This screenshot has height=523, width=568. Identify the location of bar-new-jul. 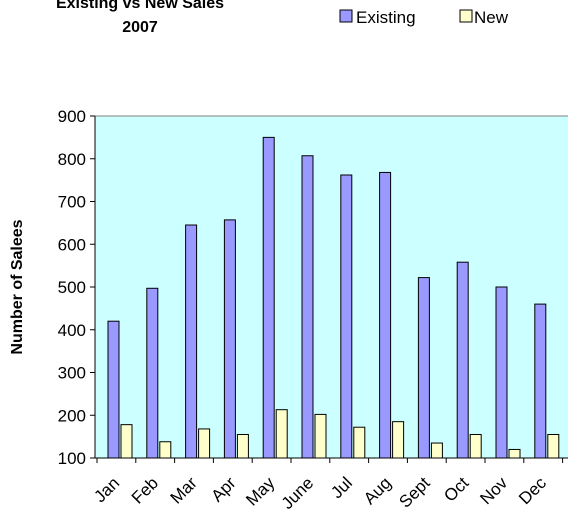
(359, 442).